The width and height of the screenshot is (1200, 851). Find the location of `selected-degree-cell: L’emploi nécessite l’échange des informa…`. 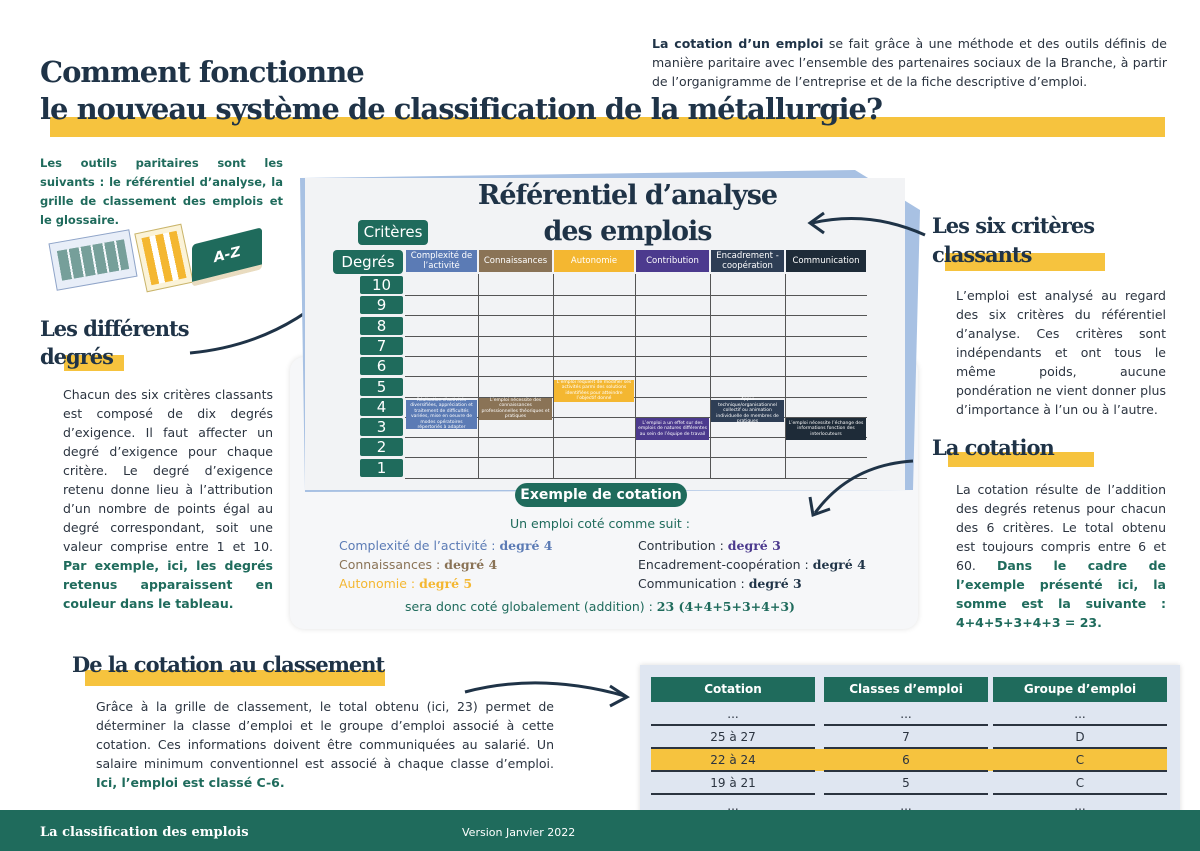

selected-degree-cell: L’emploi nécessite l’échange des informa… is located at coordinates (826, 429).